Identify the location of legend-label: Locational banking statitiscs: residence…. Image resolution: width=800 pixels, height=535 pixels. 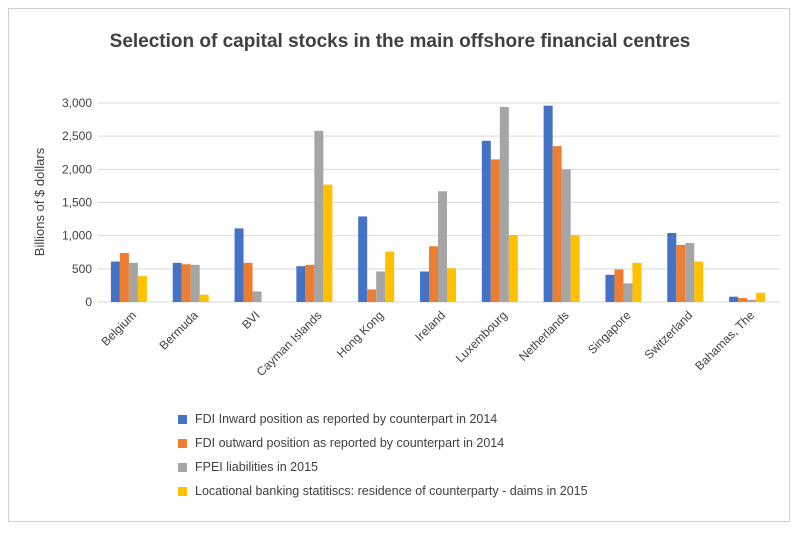
(391, 491).